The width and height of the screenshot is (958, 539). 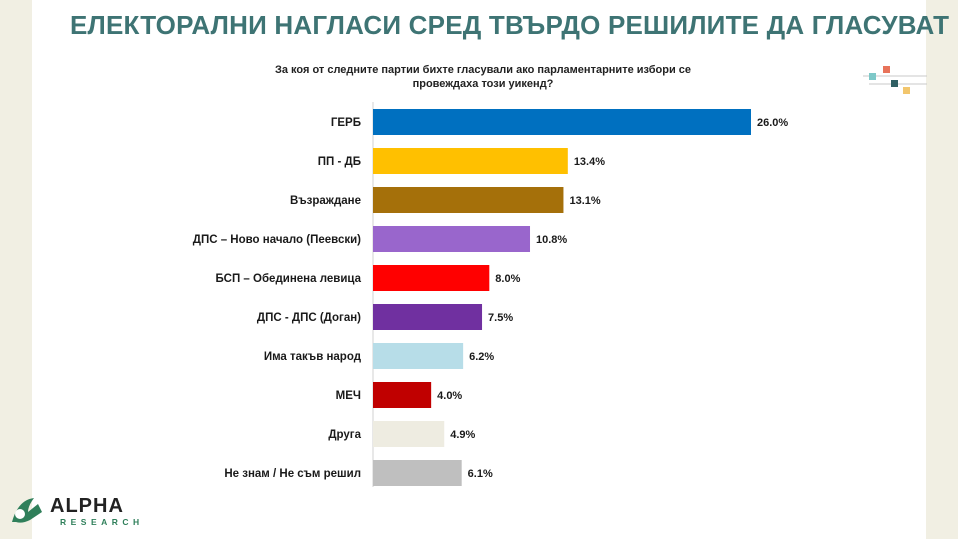 I want to click on alpha-logo-icon, so click(x=27, y=510).